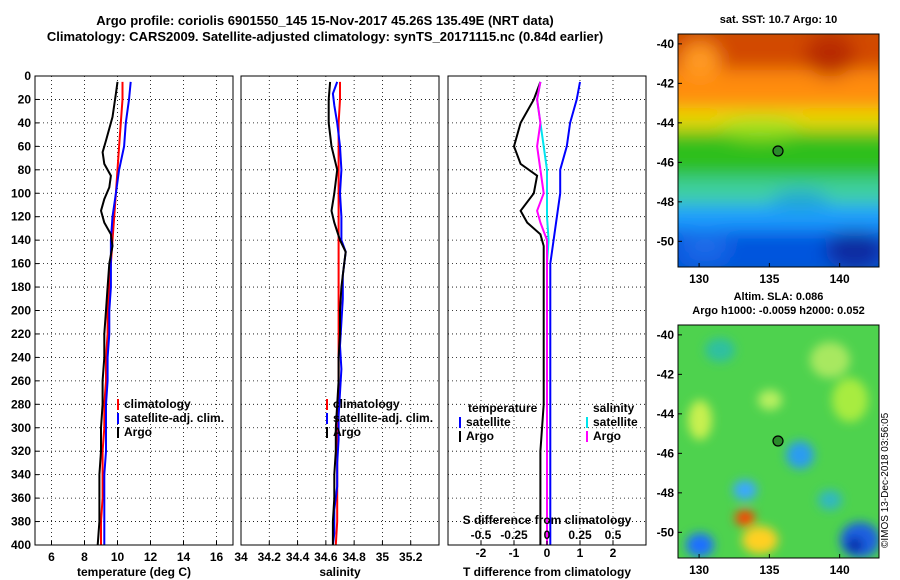  I want to click on map-y-tick-label: -48, so click(666, 493).